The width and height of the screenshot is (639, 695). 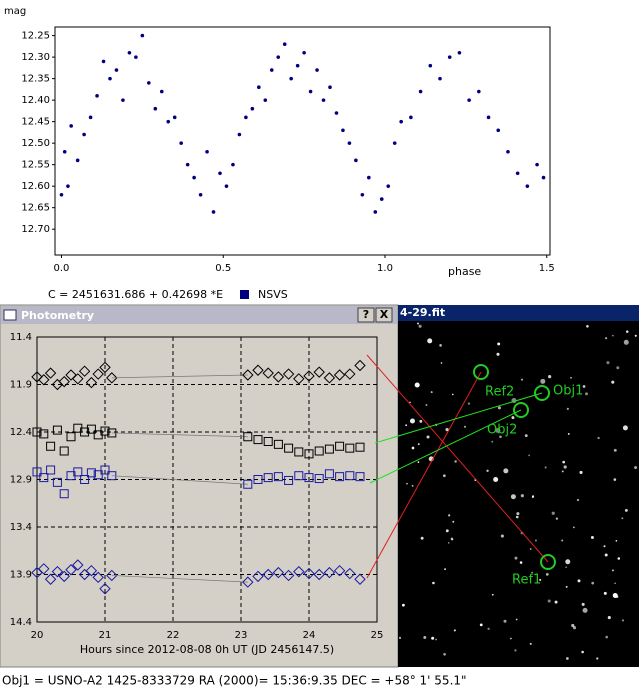 What do you see at coordinates (35, 79) in the screenshot?
I see `y-tick-label: 12.35` at bounding box center [35, 79].